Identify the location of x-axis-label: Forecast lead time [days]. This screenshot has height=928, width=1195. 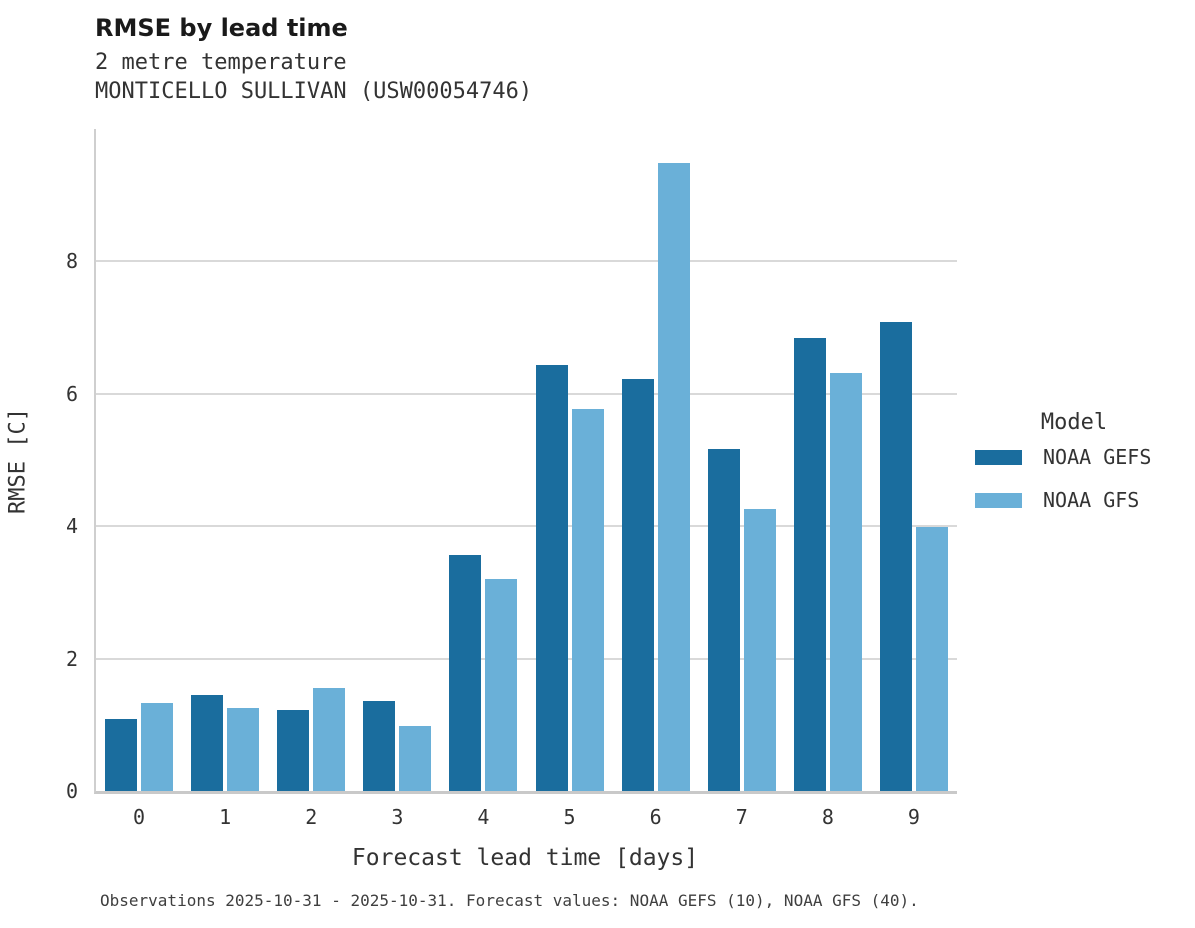
(525, 858).